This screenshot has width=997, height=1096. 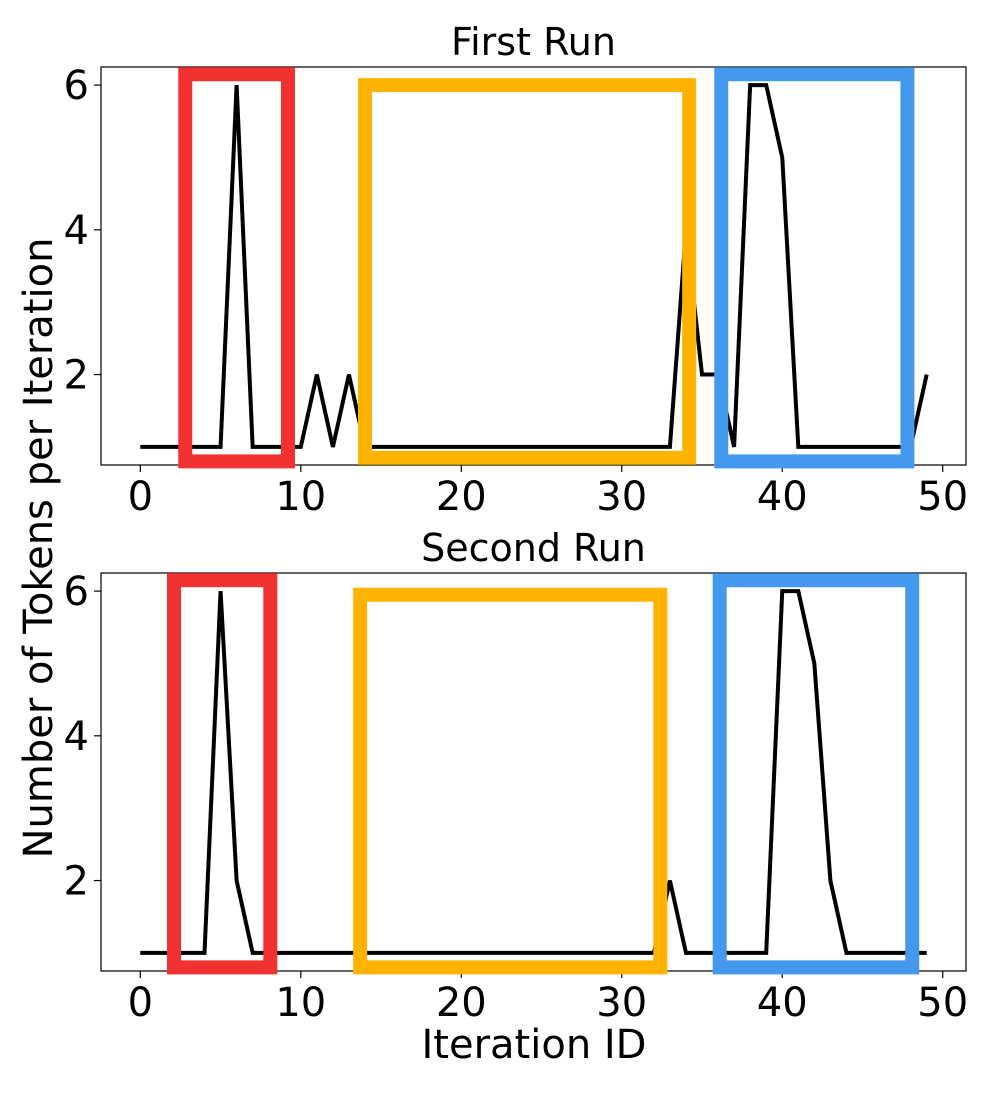 What do you see at coordinates (76, 882) in the screenshot?
I see `second-run-y-tick-label: 2` at bounding box center [76, 882].